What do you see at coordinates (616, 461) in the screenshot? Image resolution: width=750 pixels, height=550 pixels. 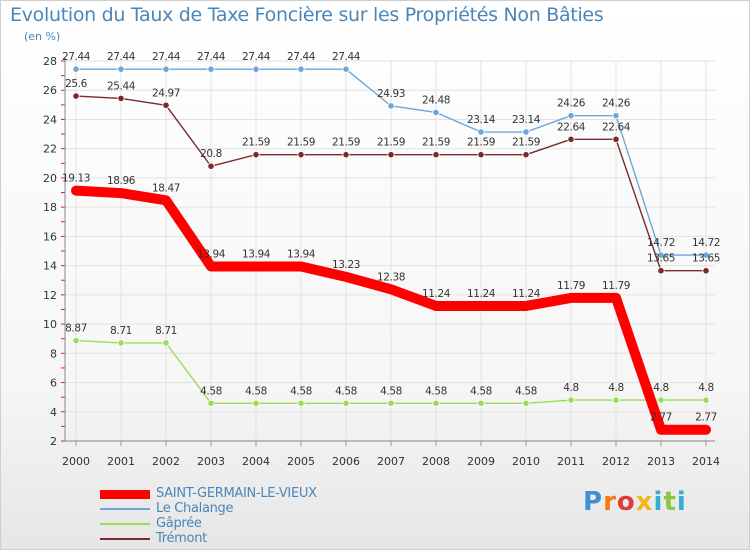 I see `x-tick-label: 2012` at bounding box center [616, 461].